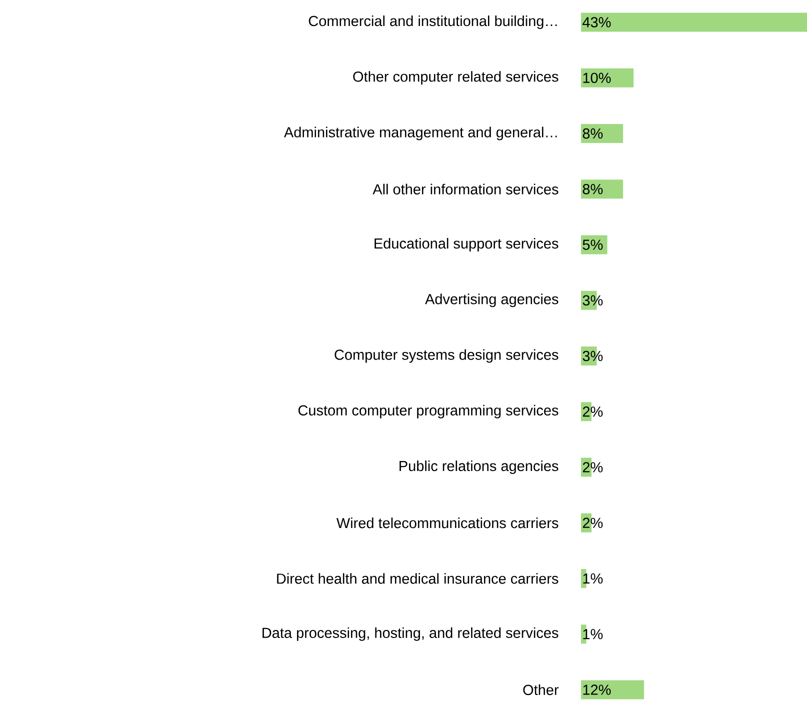 This screenshot has height=715, width=807. What do you see at coordinates (465, 189) in the screenshot?
I see `y-tick-label: All other information services` at bounding box center [465, 189].